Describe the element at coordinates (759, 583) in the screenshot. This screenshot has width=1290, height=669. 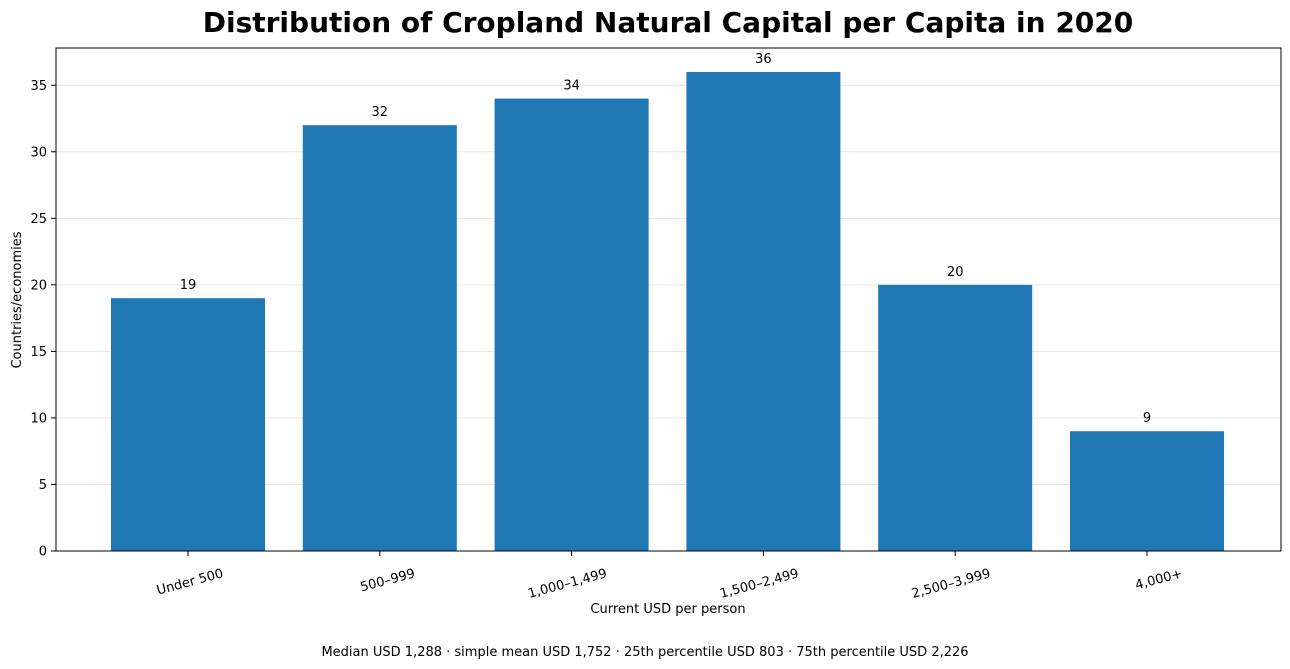
I see `x-tick-label: 1,500–2,499` at that location.